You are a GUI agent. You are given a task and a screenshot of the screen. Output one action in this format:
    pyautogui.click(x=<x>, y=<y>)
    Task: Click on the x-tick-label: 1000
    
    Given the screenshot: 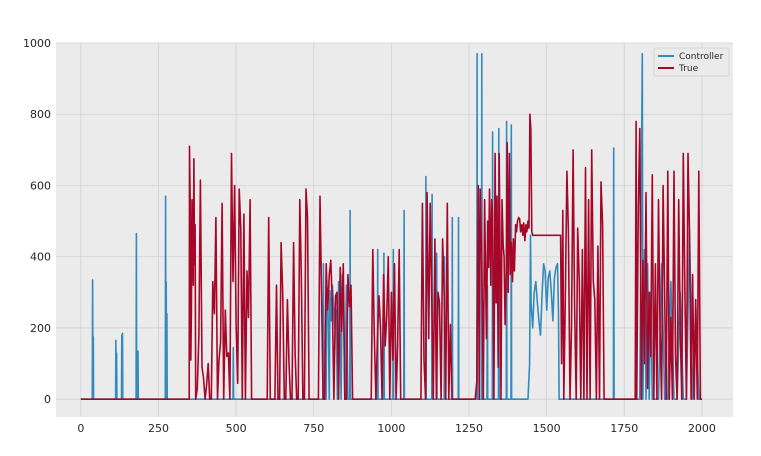 What is the action you would take?
    pyautogui.click(x=391, y=428)
    